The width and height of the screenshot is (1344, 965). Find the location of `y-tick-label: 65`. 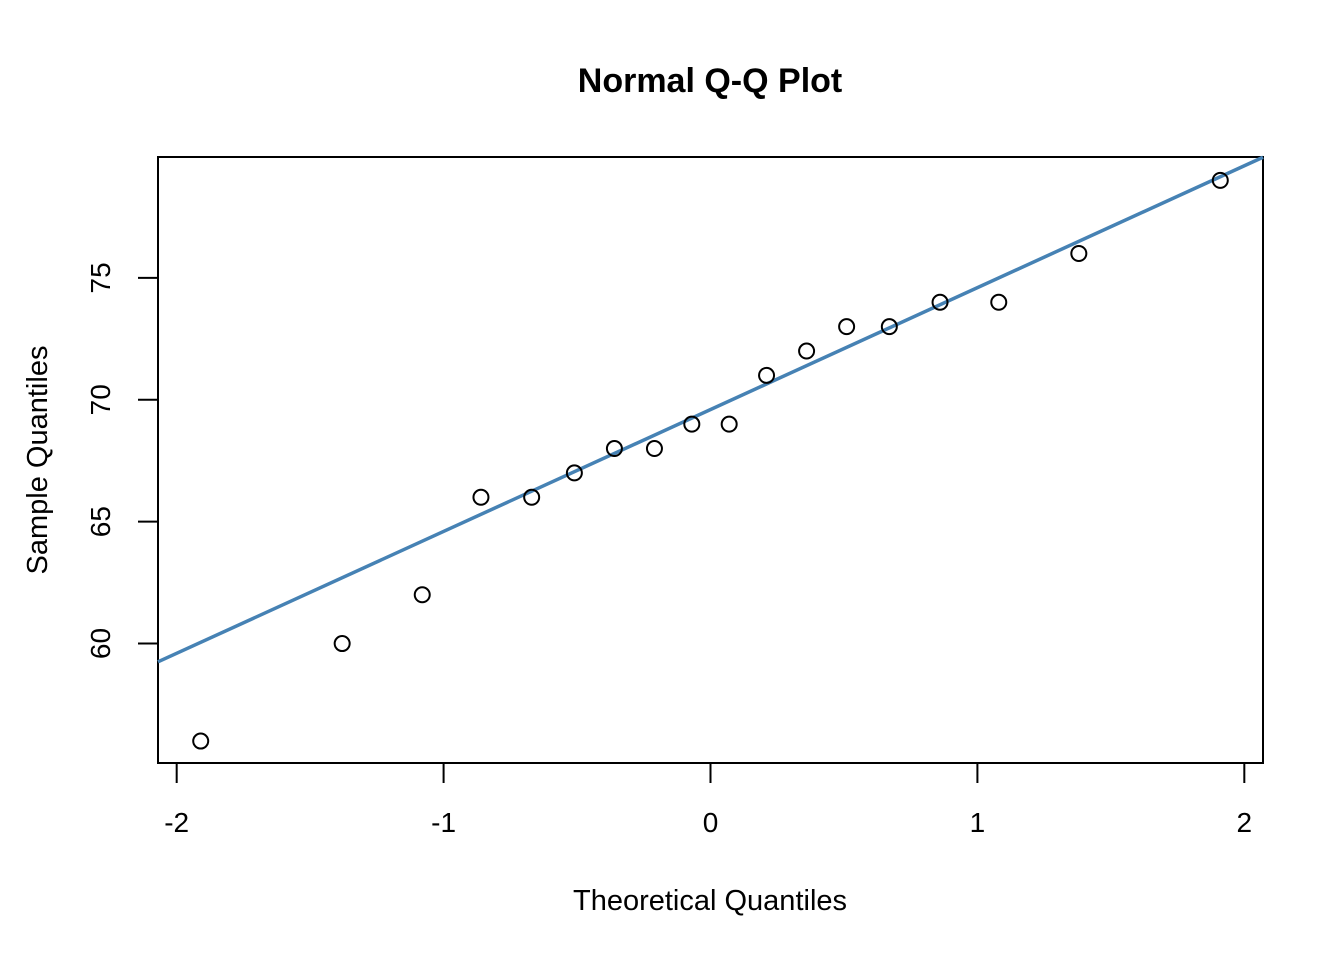

y-tick-label: 65 is located at coordinates (100, 521).